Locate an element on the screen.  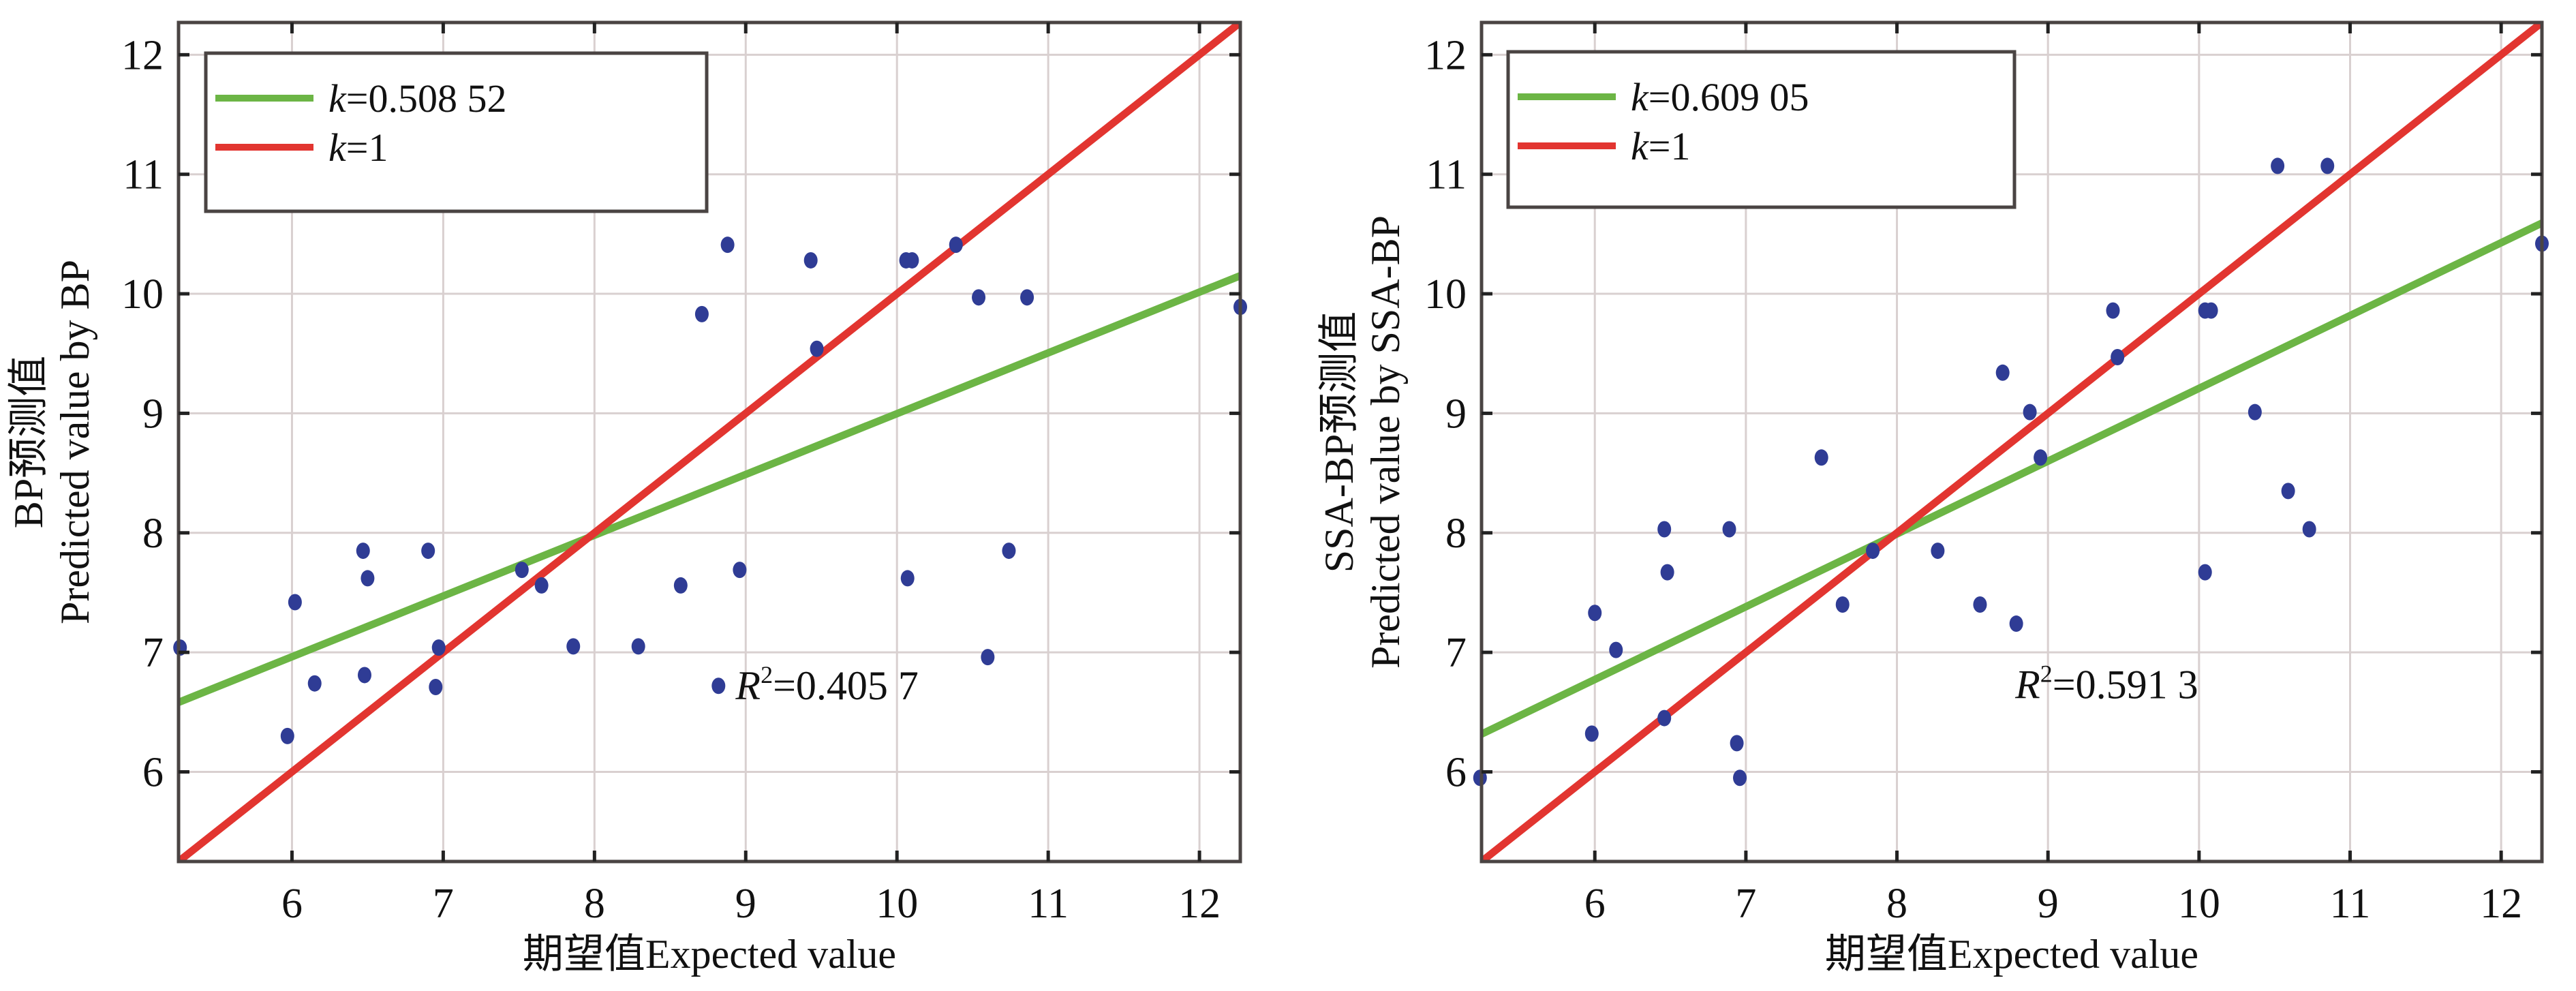
y-tick-label: 11 is located at coordinates (1446, 175).